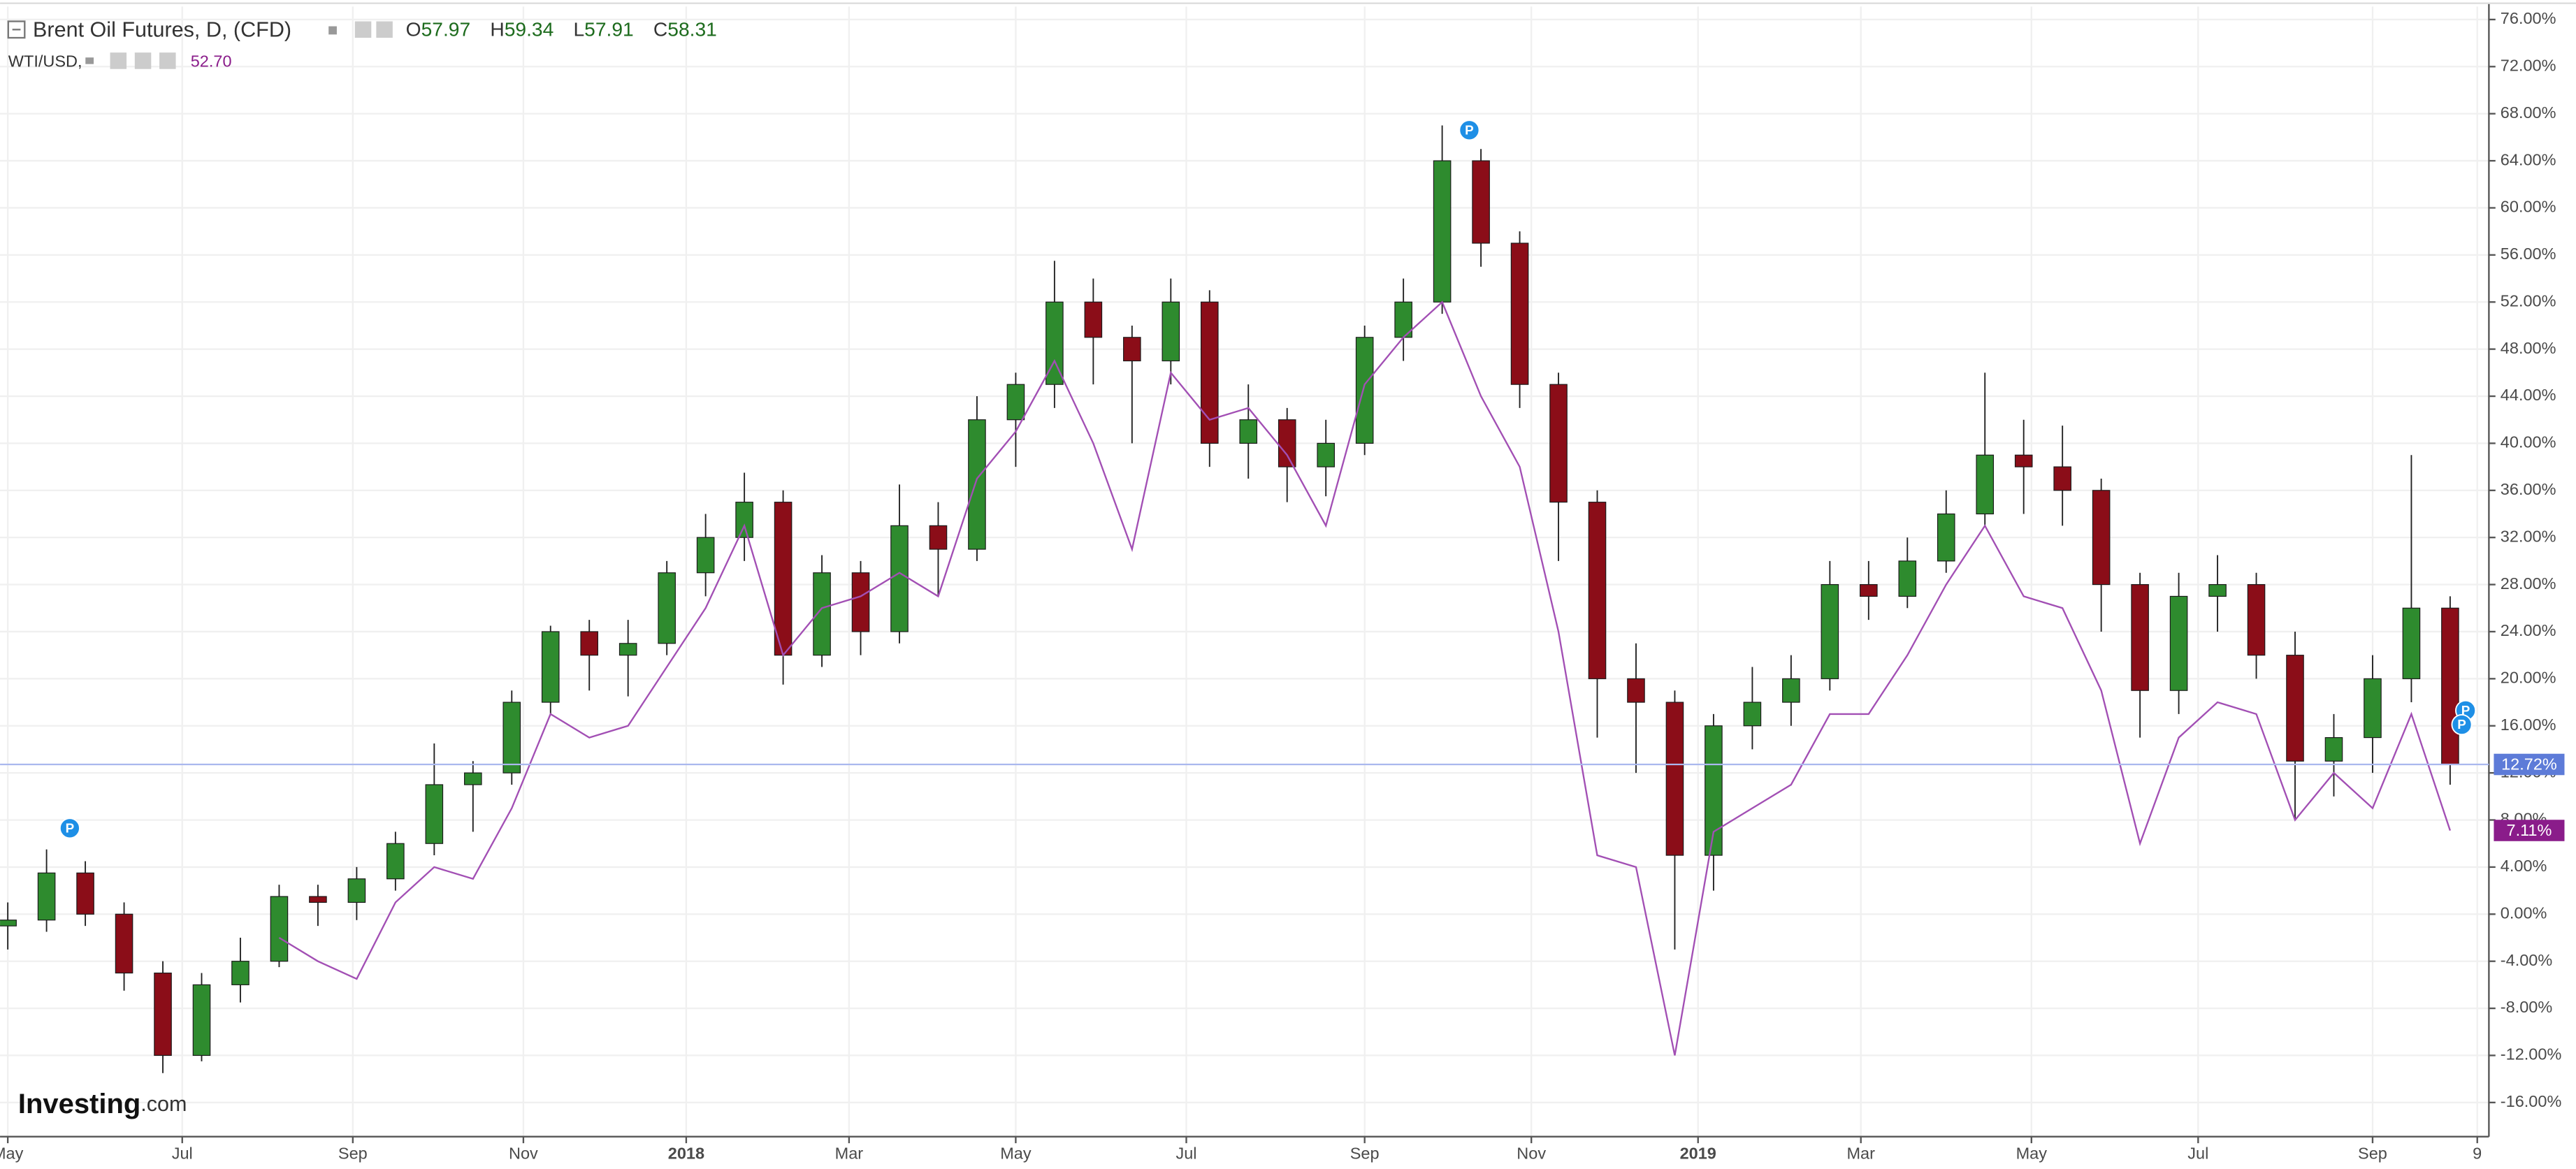  What do you see at coordinates (2528, 725) in the screenshot?
I see `y-tick-label: 16.00%` at bounding box center [2528, 725].